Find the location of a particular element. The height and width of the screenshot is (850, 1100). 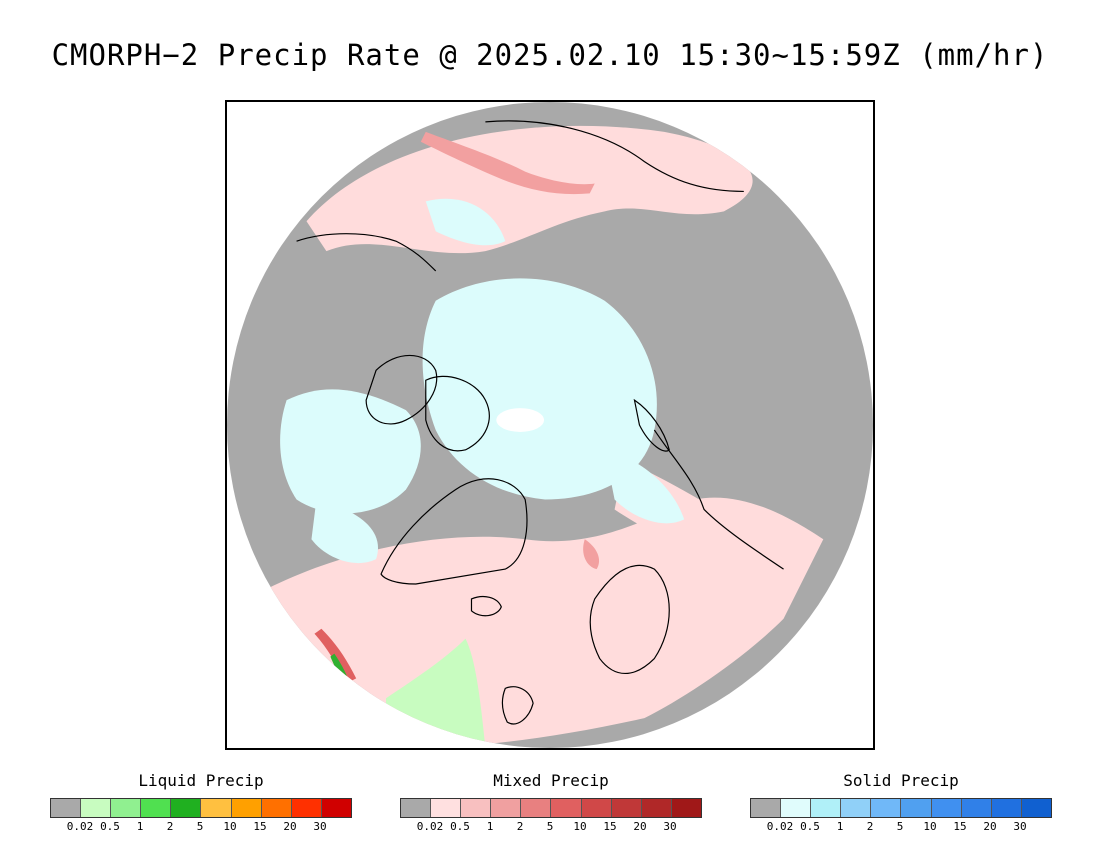

legend-liquid-precip: Liquid Precip 0.02 0.5 1 2 5 10 15 20 30 is located at coordinates (201, 802).